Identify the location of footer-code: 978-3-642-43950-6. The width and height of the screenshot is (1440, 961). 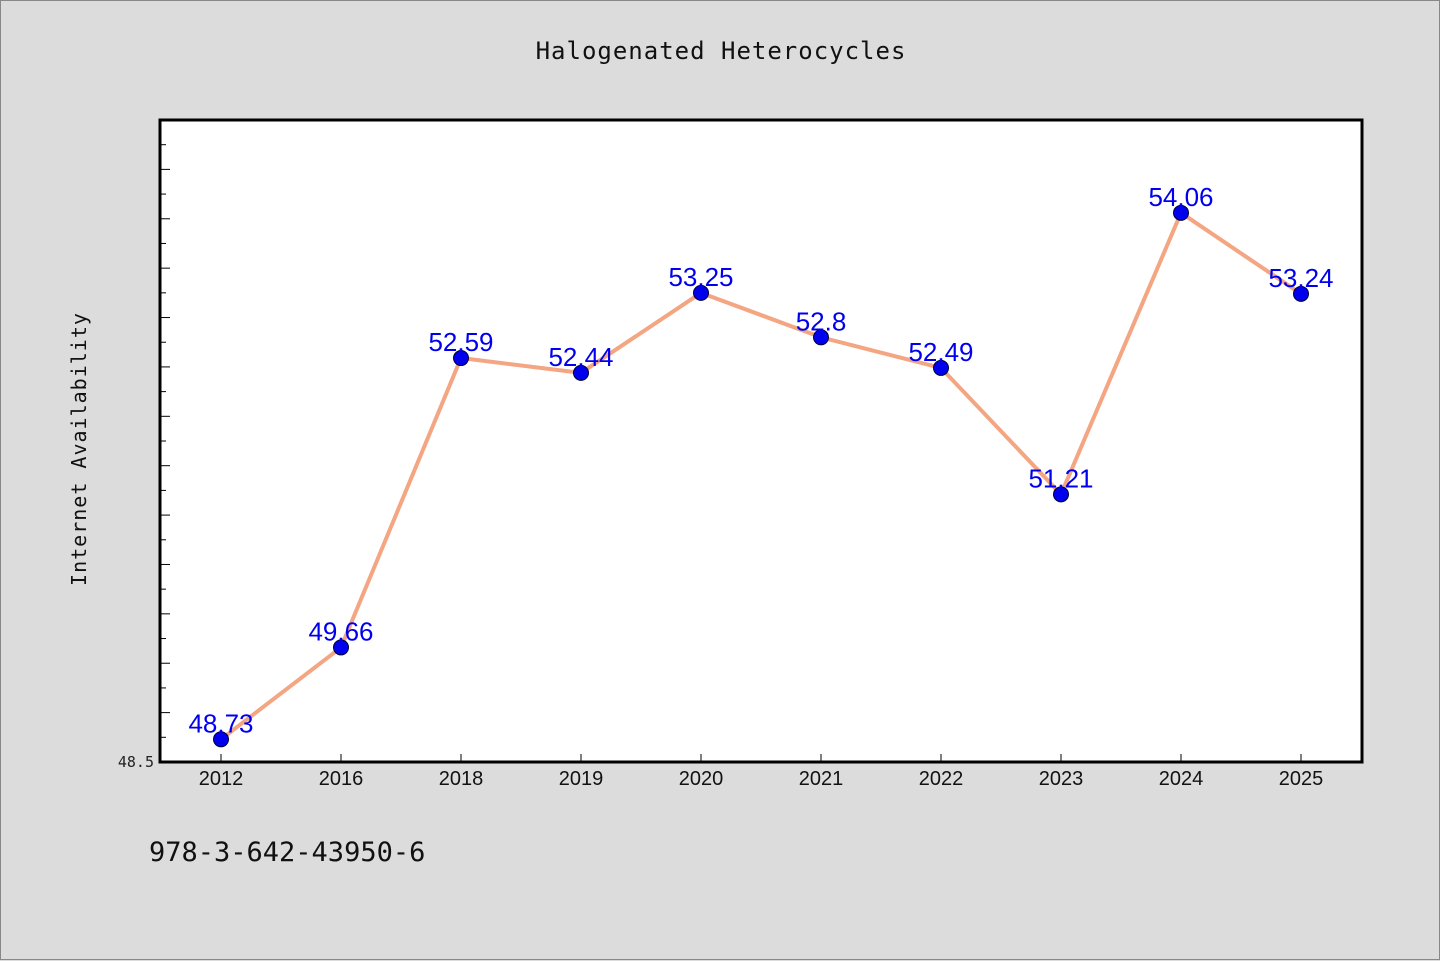
(287, 852).